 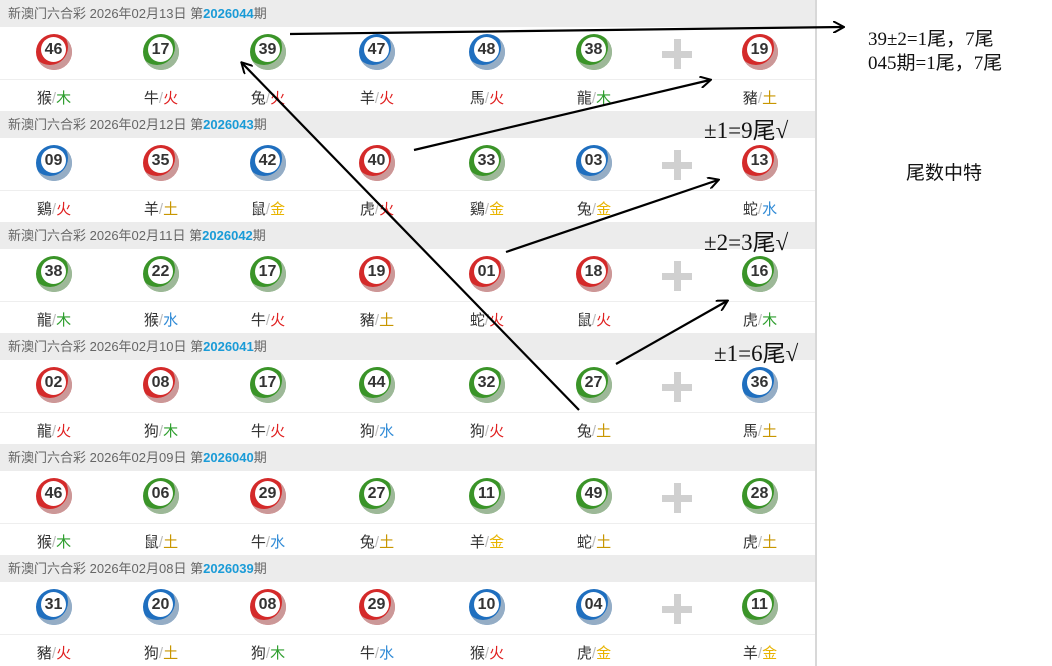 I want to click on period-number: 2026044, so click(x=228, y=13).